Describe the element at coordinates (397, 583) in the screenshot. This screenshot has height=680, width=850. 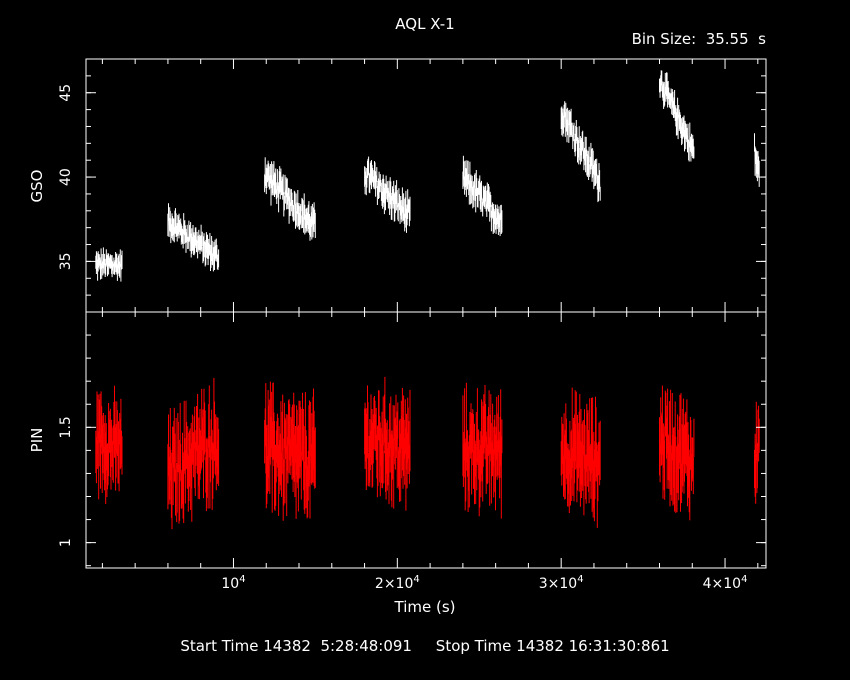
I see `x-tick-label: 2×104` at that location.